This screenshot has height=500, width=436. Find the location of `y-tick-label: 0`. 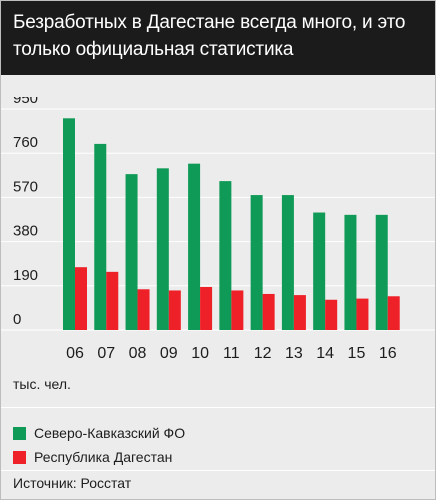

y-tick-label: 0 is located at coordinates (17, 319).